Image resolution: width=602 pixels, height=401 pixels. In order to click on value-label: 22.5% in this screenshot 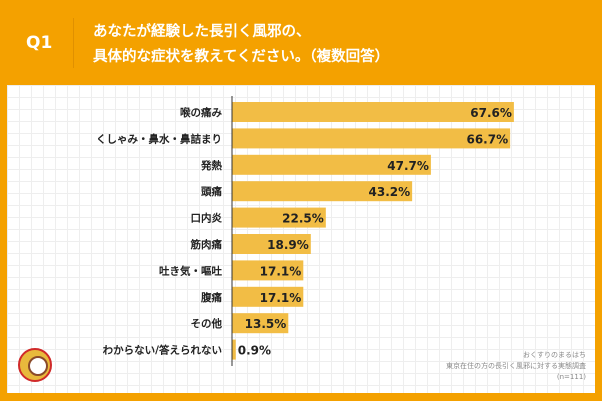, I will do `click(303, 219)`.